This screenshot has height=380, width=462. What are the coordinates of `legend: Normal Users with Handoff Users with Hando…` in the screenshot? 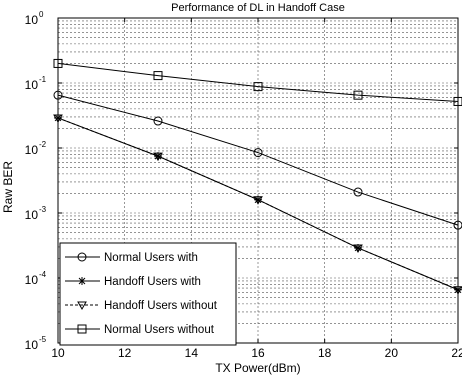 It's located at (148, 294).